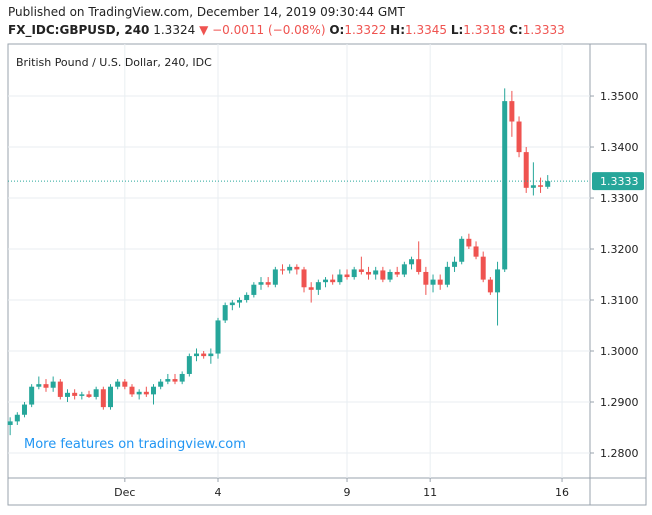  Describe the element at coordinates (347, 492) in the screenshot. I see `x-tick-label: 9` at that location.